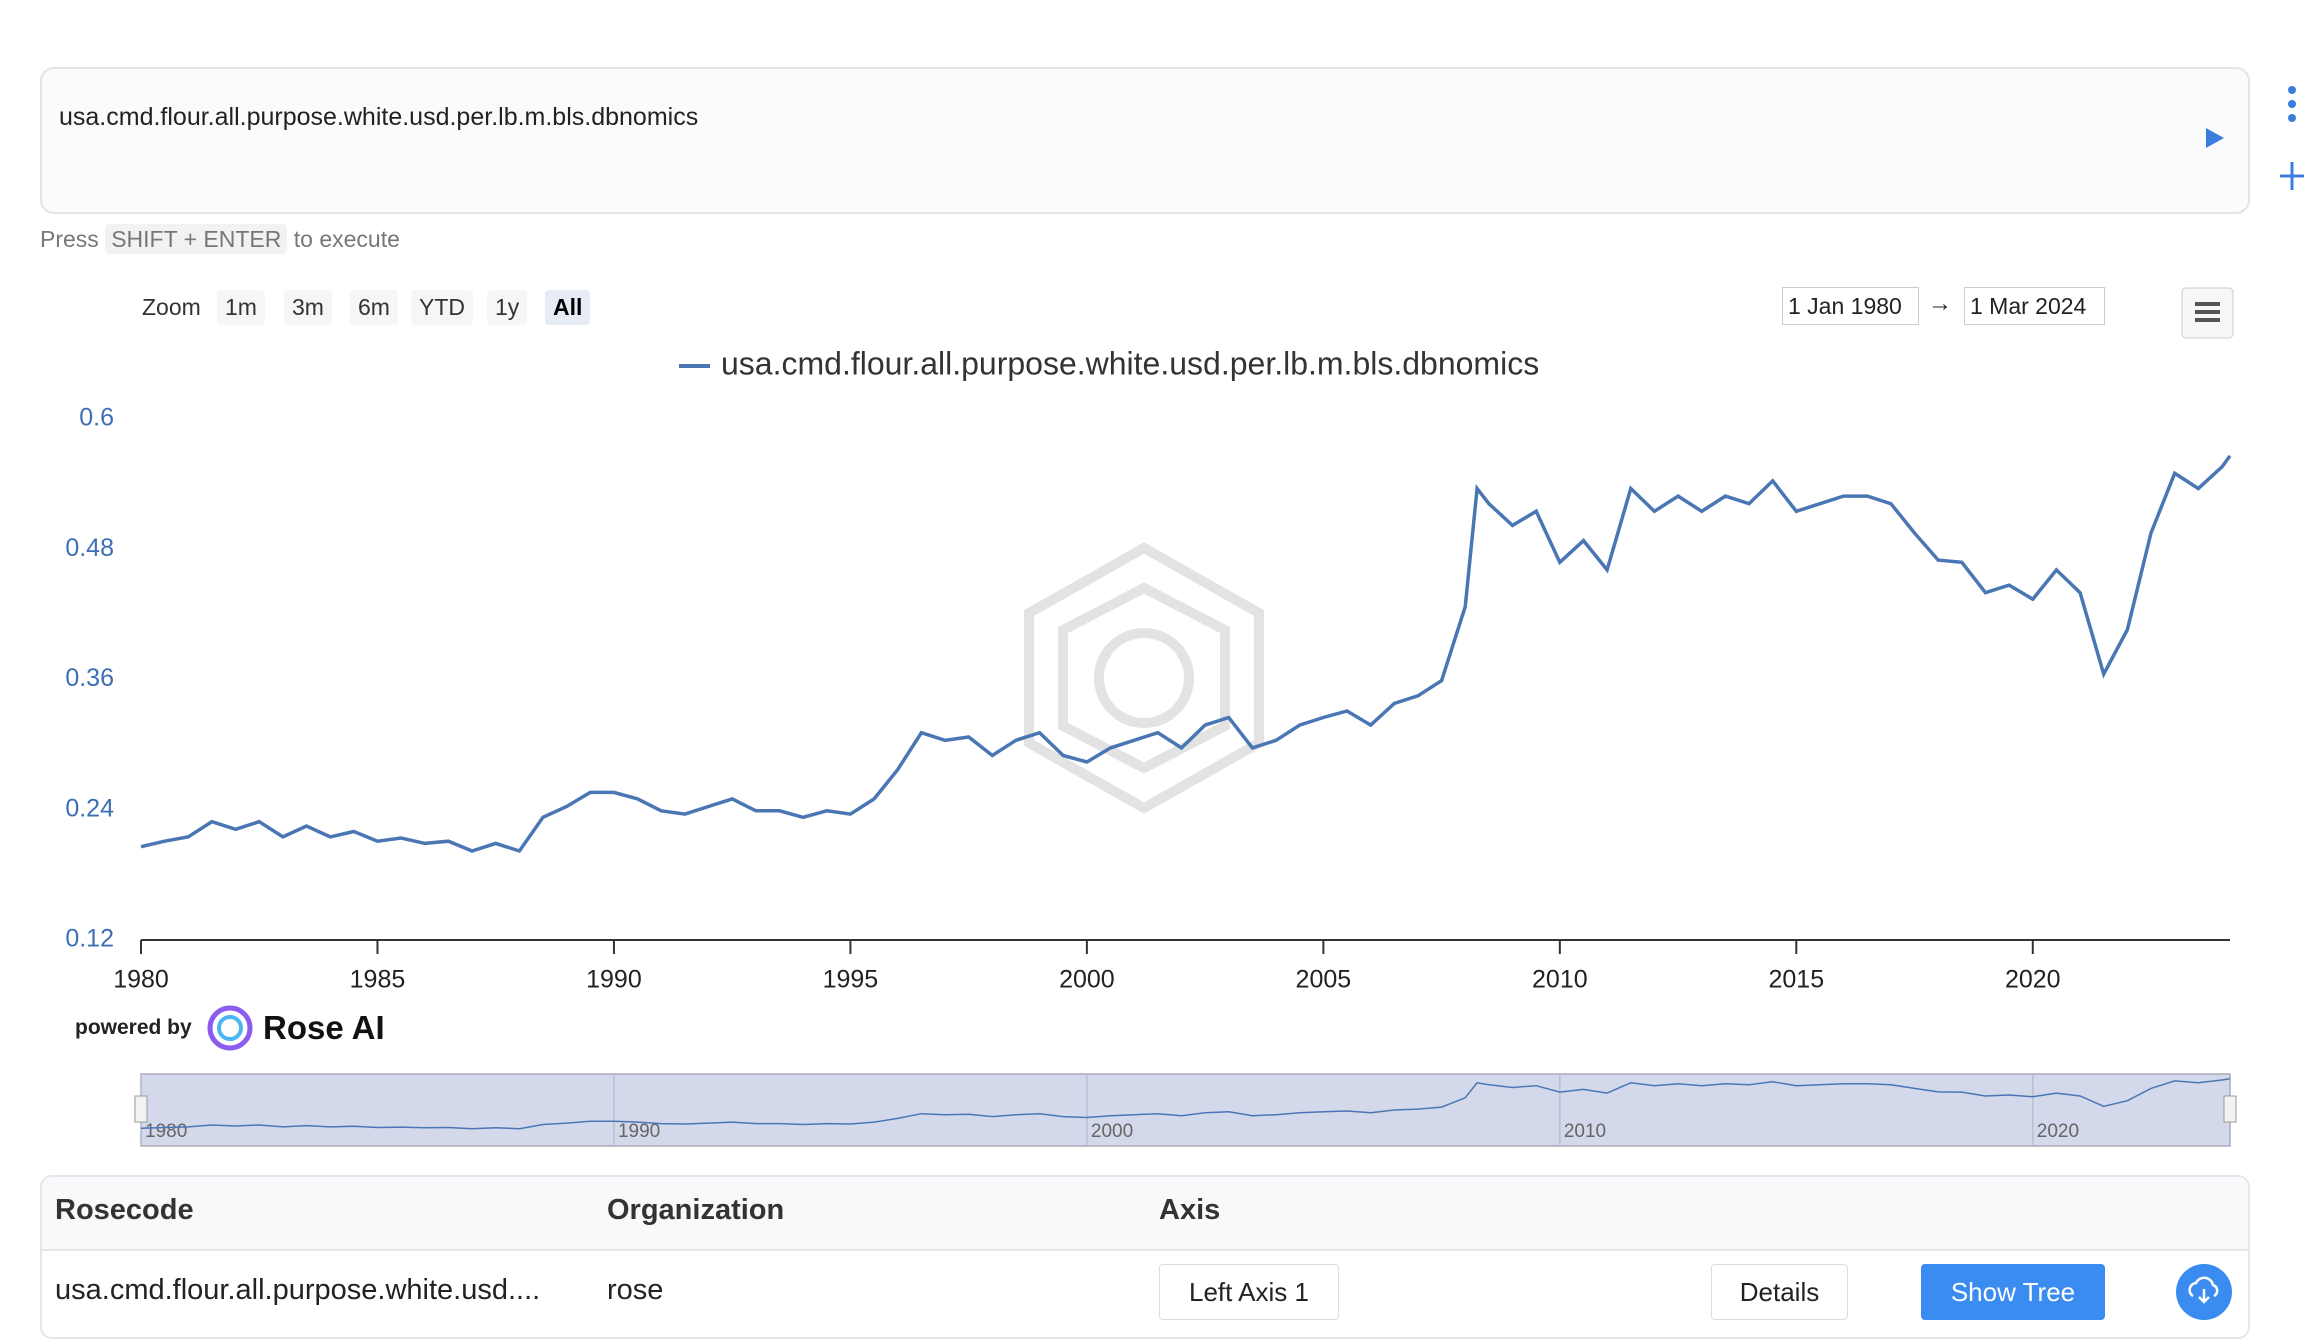  Describe the element at coordinates (1940, 303) in the screenshot. I see `date-arrow: →` at that location.